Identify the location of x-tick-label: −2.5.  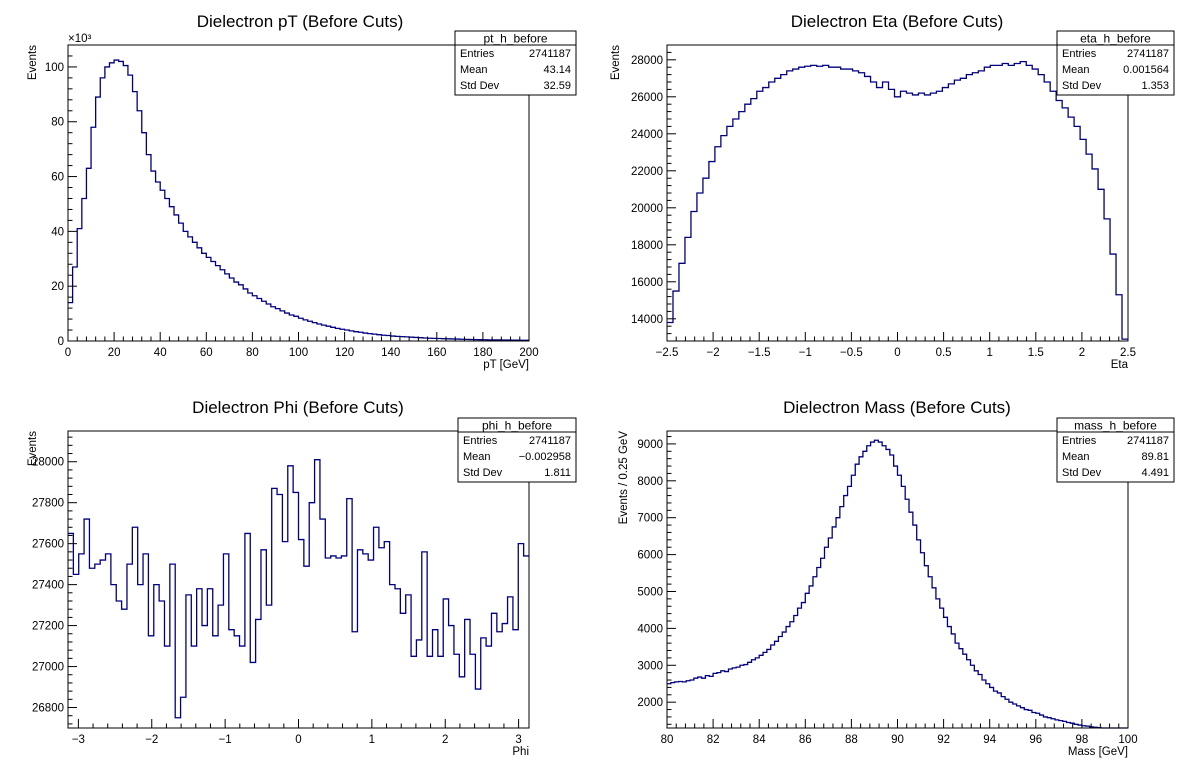
(667, 353).